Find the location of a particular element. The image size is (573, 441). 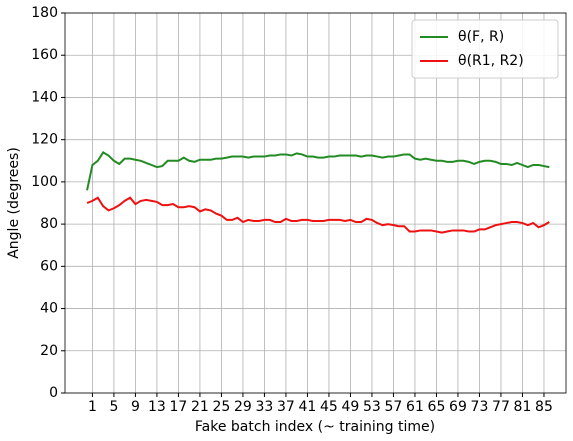

x-tick-label: 41 is located at coordinates (308, 407).